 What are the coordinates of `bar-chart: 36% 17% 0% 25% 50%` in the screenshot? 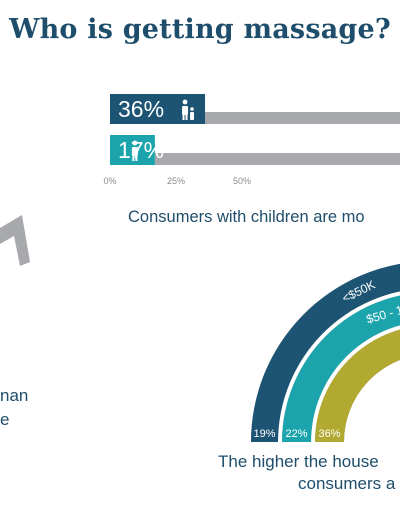 It's located at (251, 140).